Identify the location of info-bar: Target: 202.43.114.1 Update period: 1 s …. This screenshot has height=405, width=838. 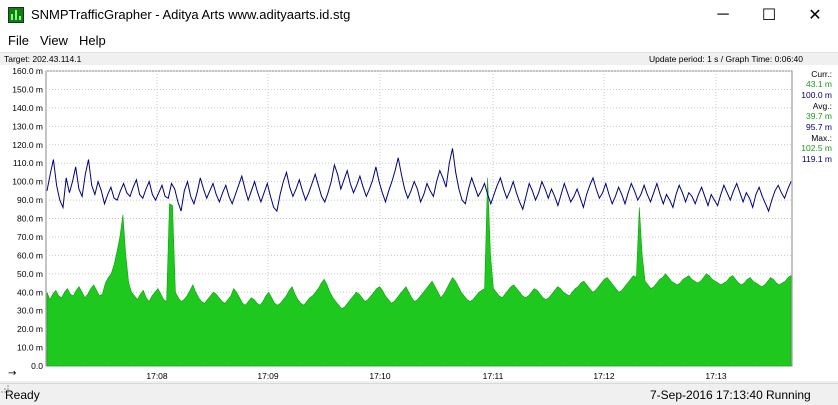
(419, 59).